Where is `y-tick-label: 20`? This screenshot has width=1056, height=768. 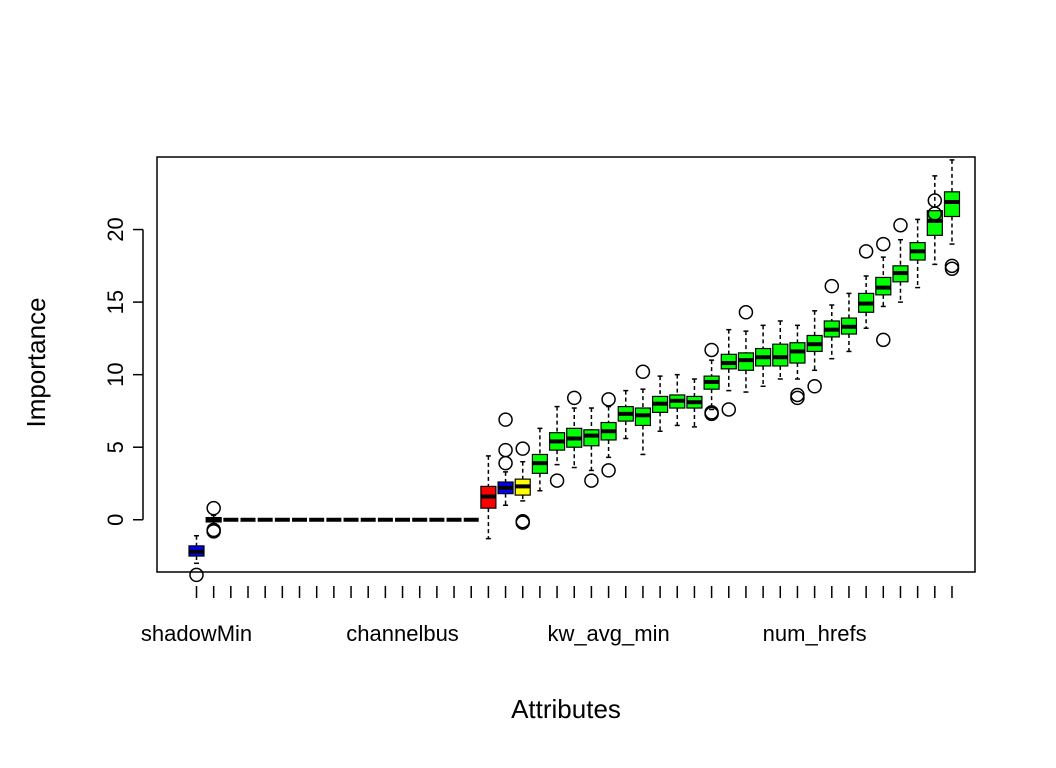 y-tick-label: 20 is located at coordinates (115, 229).